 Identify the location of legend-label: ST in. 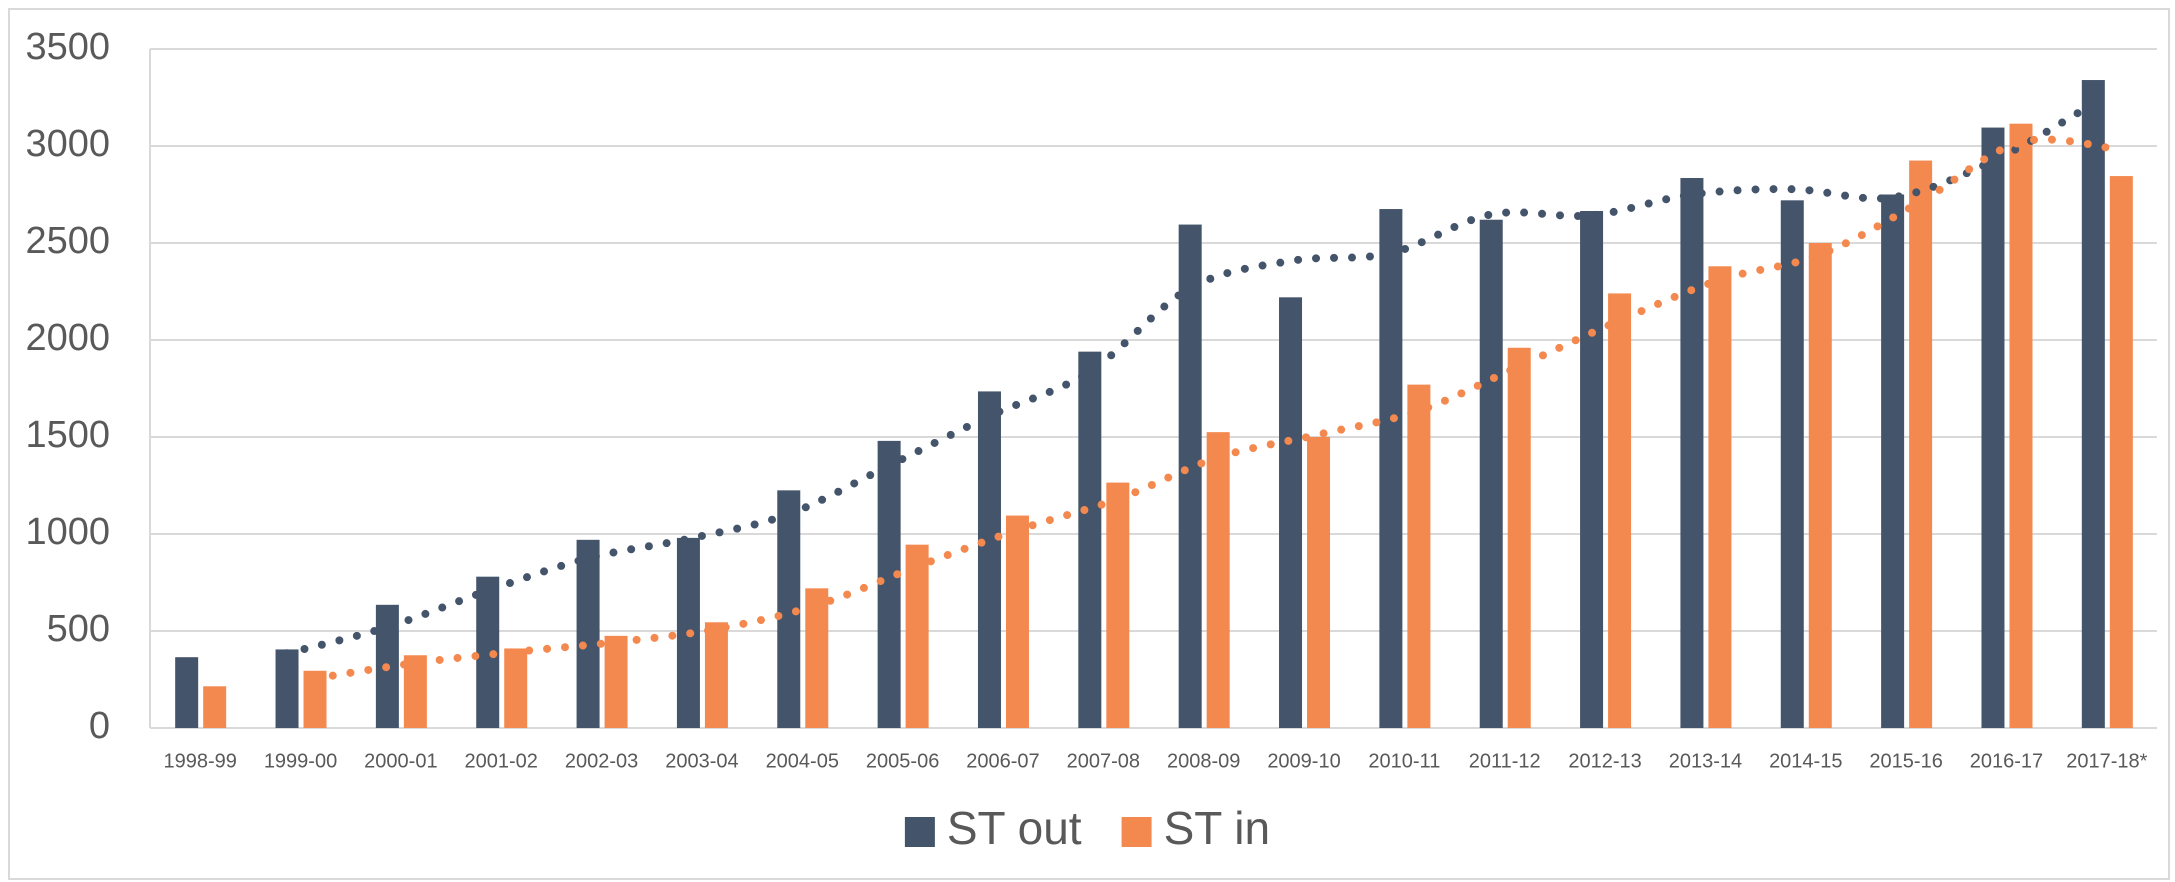
(1217, 828).